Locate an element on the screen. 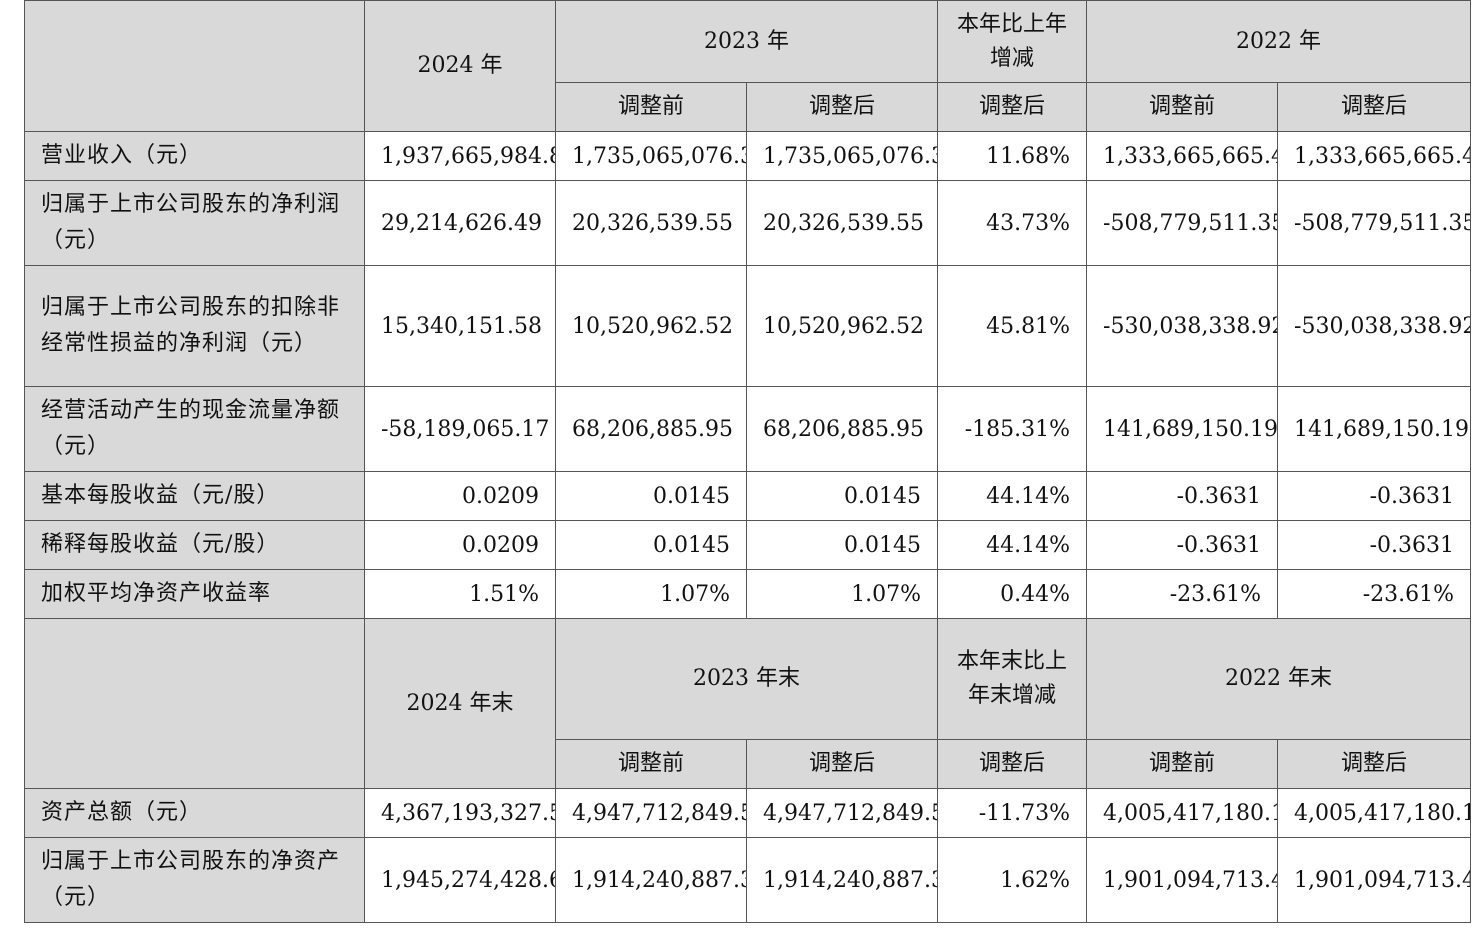  cell-2023-before: 10,520,962.52 is located at coordinates (651, 326).